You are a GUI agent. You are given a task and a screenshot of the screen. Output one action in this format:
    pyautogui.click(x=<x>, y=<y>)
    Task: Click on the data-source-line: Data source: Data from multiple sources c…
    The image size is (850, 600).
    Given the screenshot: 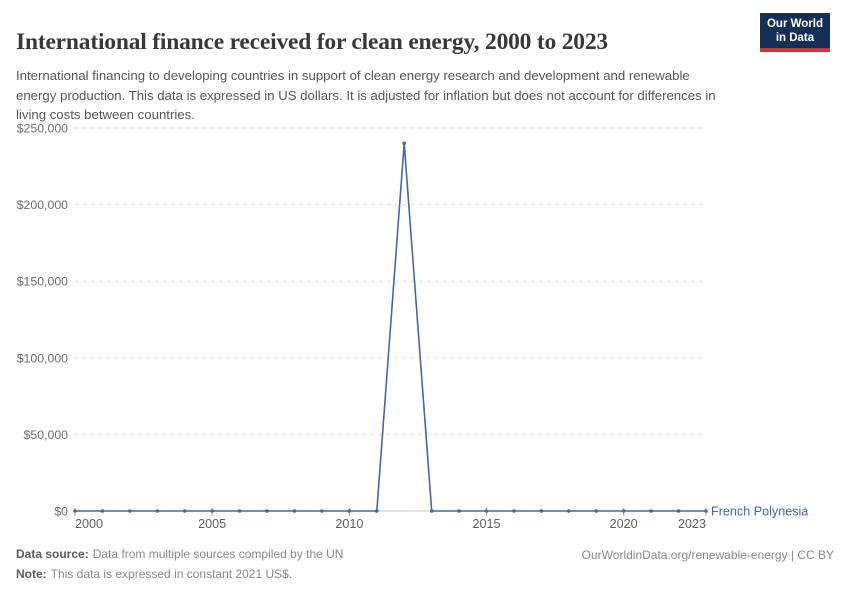 What is the action you would take?
    pyautogui.click(x=425, y=554)
    